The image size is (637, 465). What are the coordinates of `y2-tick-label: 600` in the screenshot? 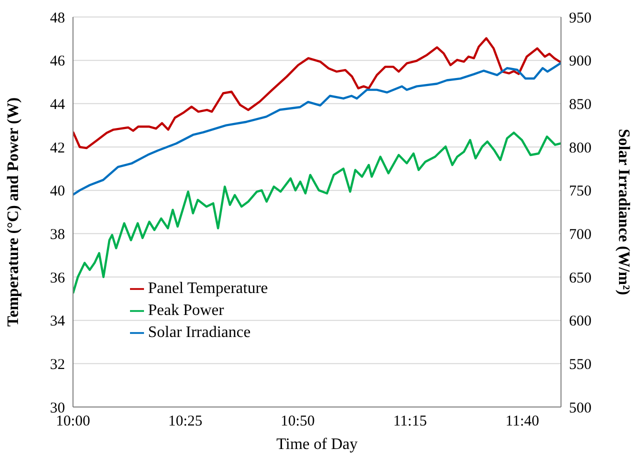 It's located at (580, 322).